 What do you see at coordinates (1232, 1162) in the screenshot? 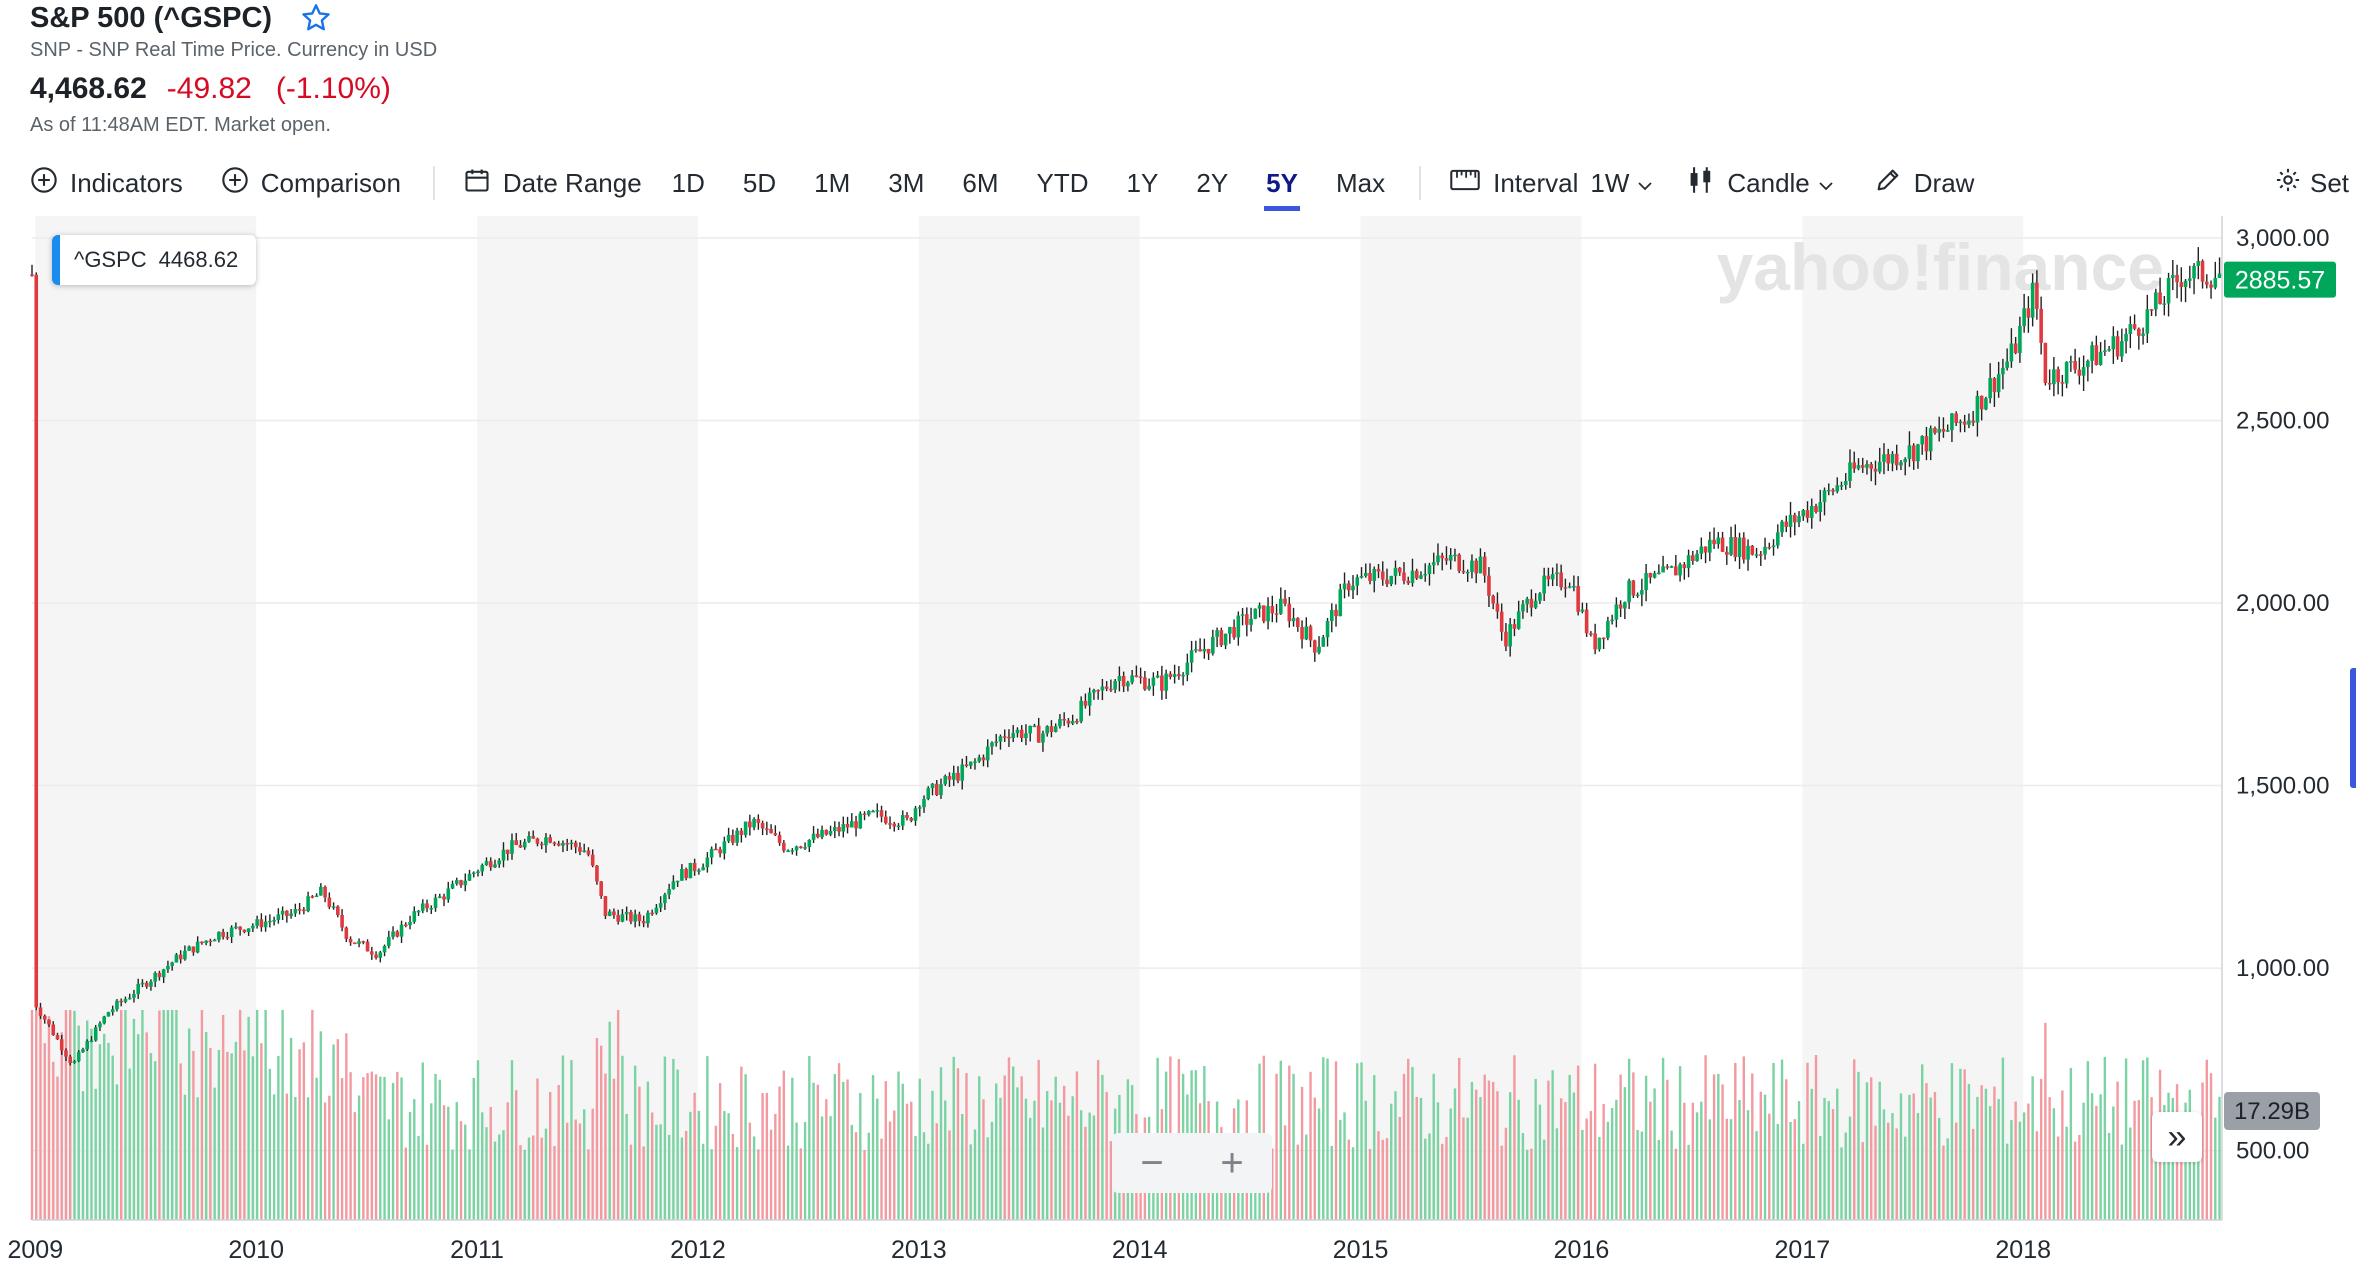
I see `zoom-in-button: +` at bounding box center [1232, 1162].